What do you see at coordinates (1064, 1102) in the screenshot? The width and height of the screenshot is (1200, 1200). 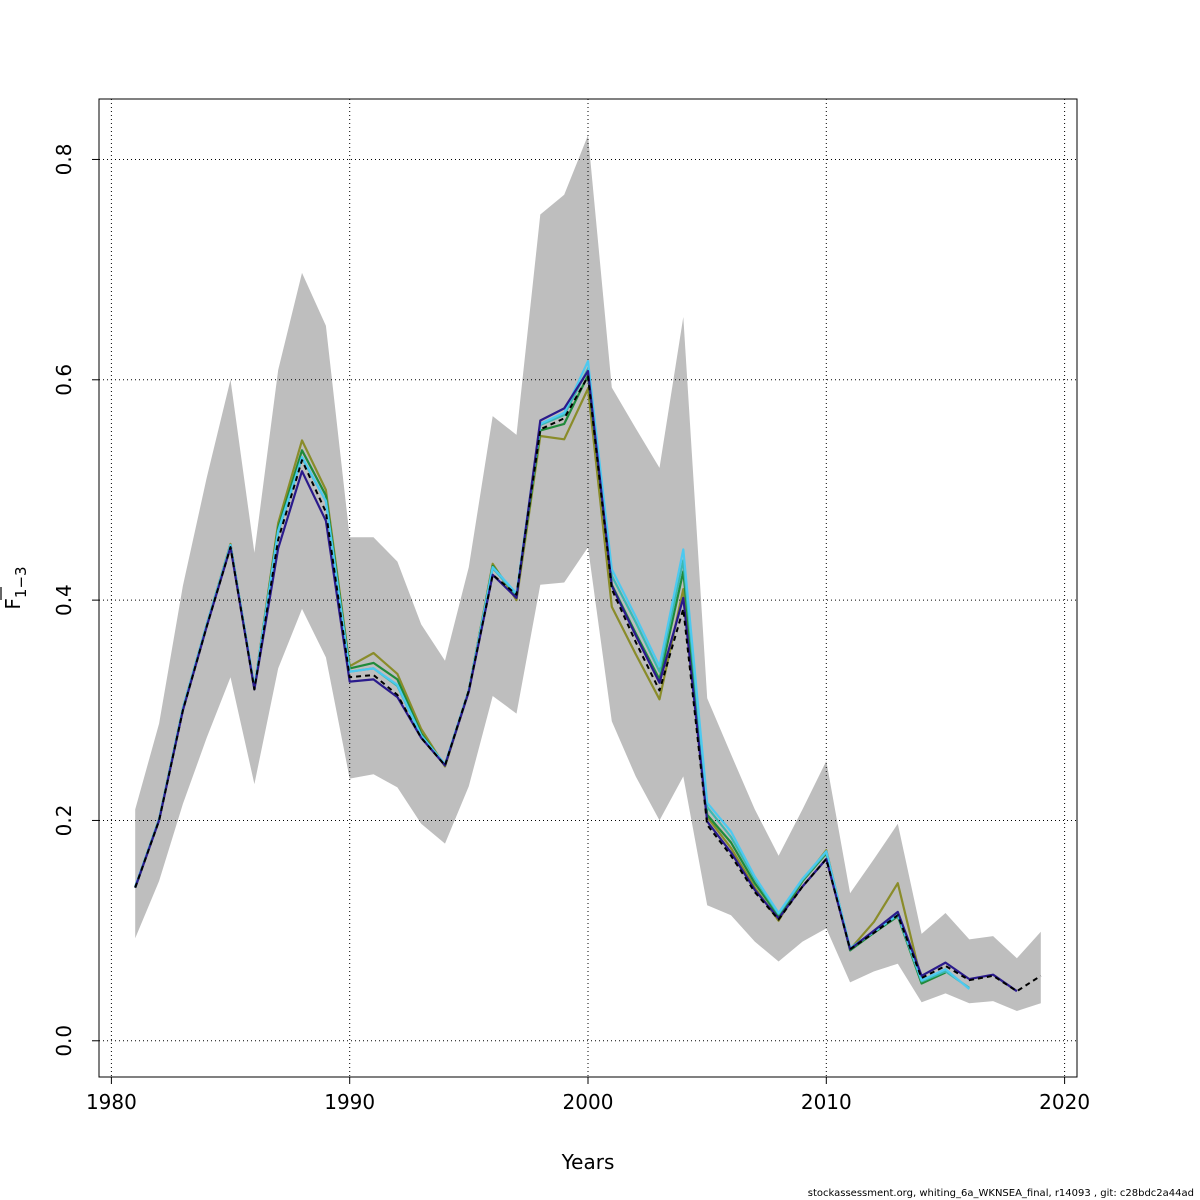 I see `x-tick-label: 2020` at bounding box center [1064, 1102].